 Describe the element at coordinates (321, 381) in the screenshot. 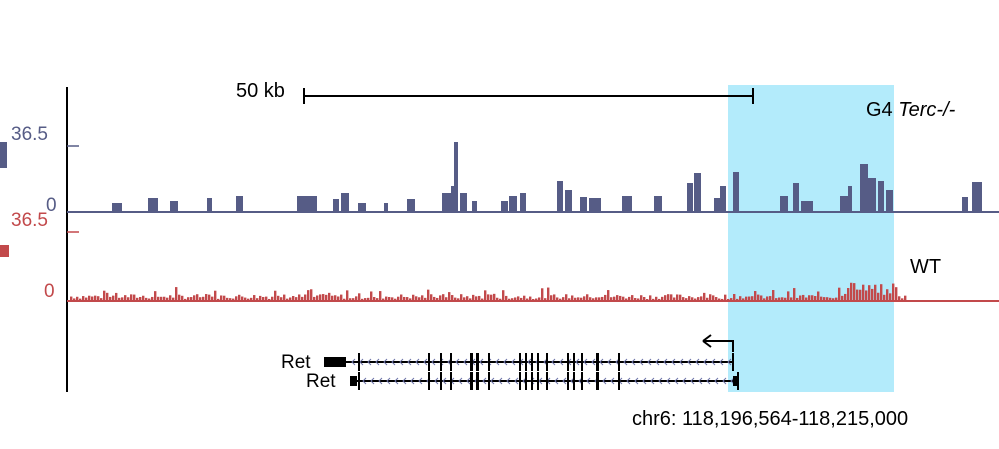

I see `gene-label: Ret` at that location.